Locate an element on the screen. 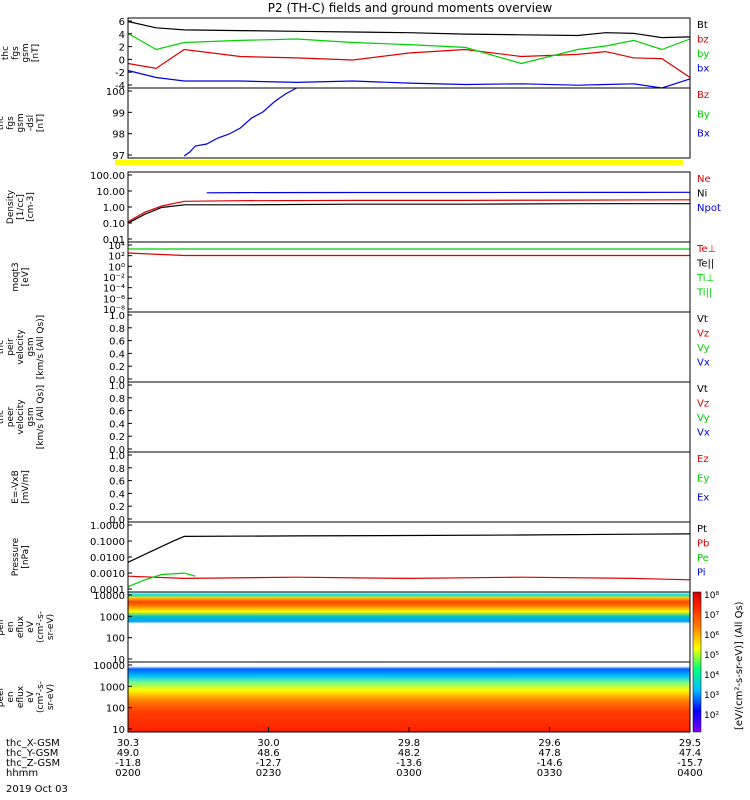  y-tick-label: 100 is located at coordinates (115, 92).